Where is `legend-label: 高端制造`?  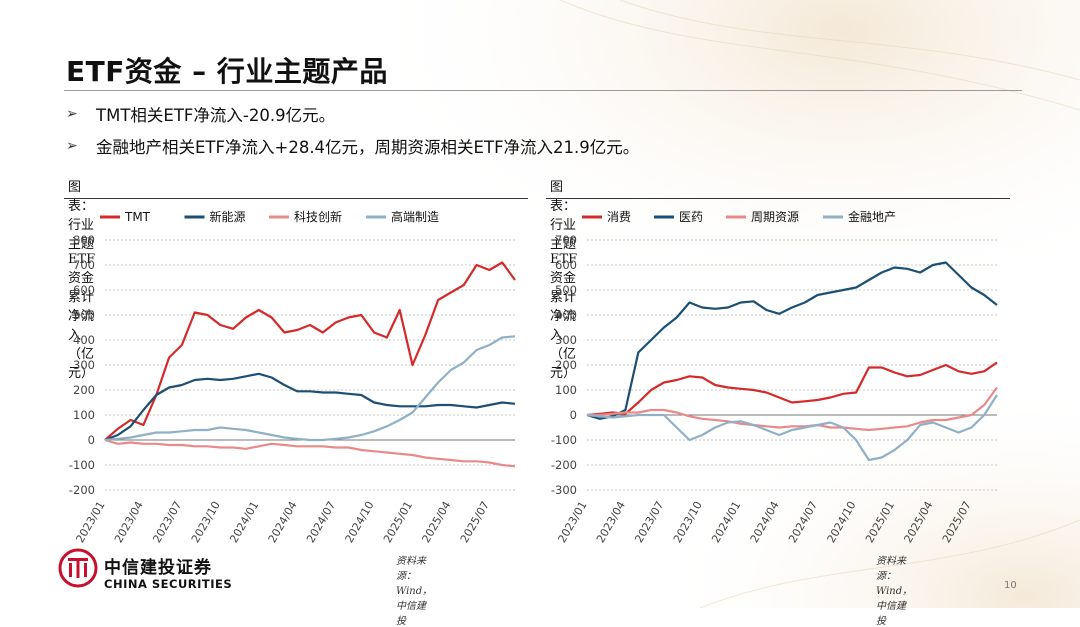 legend-label: 高端制造 is located at coordinates (415, 216).